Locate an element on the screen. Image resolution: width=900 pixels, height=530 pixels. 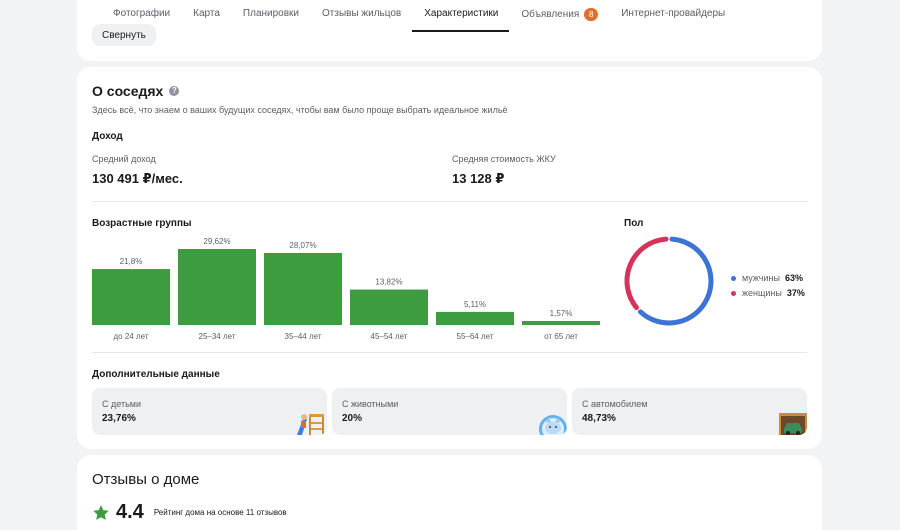
legend-dot-female is located at coordinates (733, 293).